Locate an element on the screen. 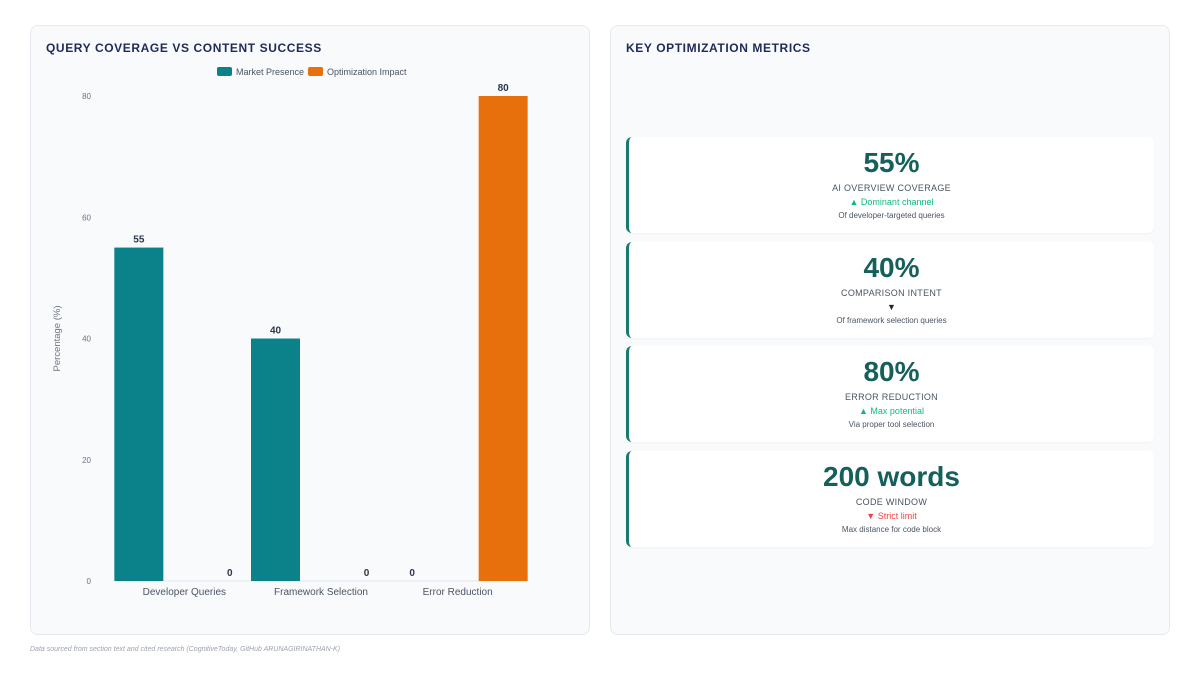  y-tick-label: 80 is located at coordinates (86, 96).